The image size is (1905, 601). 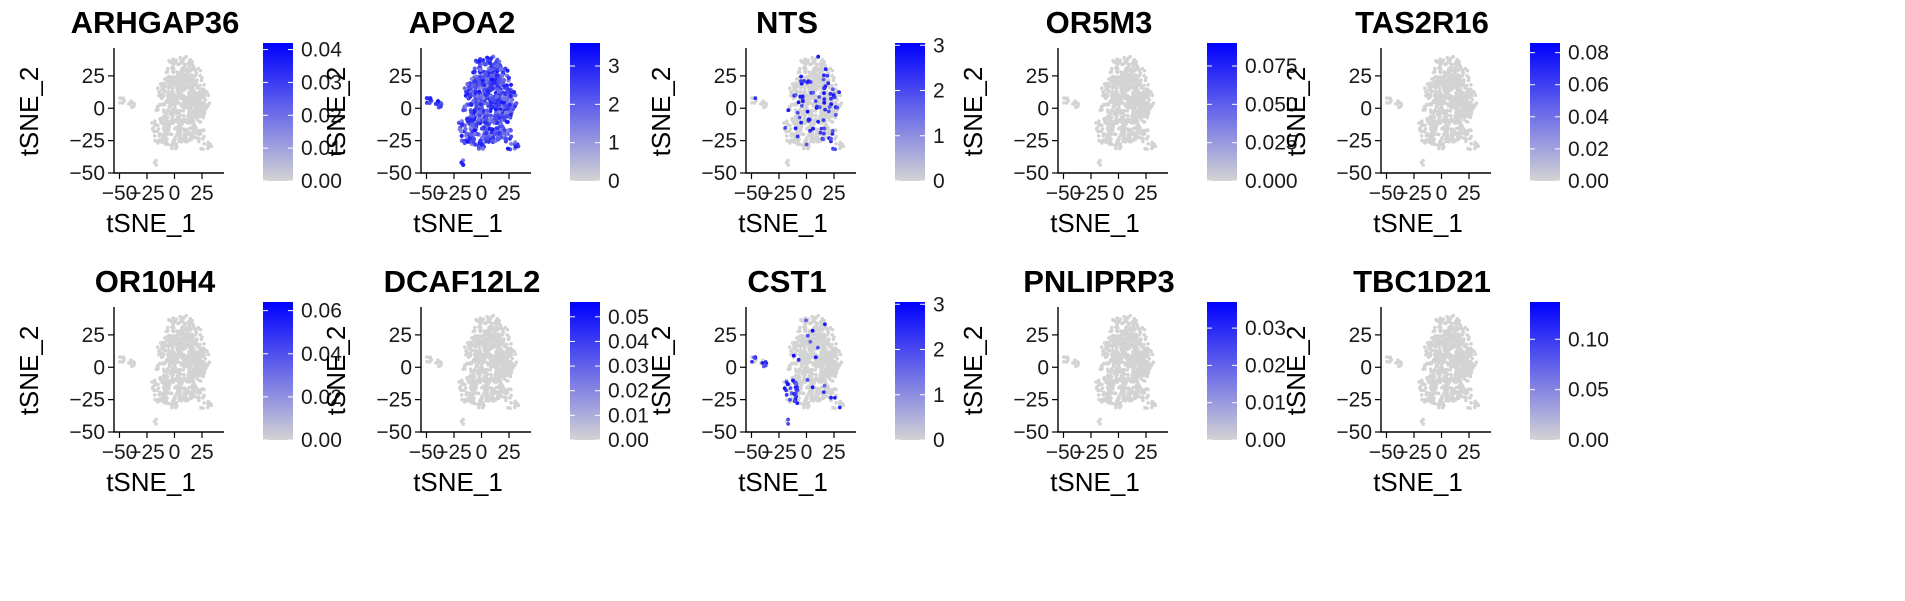 I want to click on panel-title: TBC1D21, so click(x=1422, y=281).